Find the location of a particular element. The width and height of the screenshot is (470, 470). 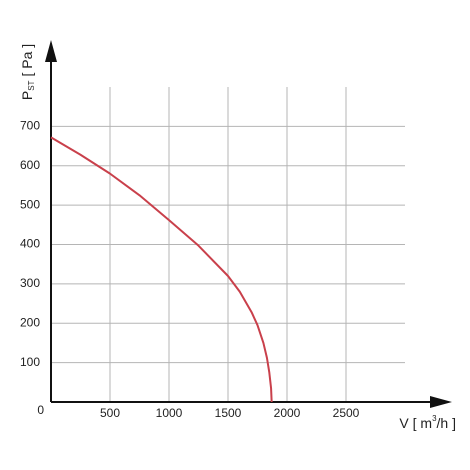

y-tick-label: 300 is located at coordinates (30, 283).